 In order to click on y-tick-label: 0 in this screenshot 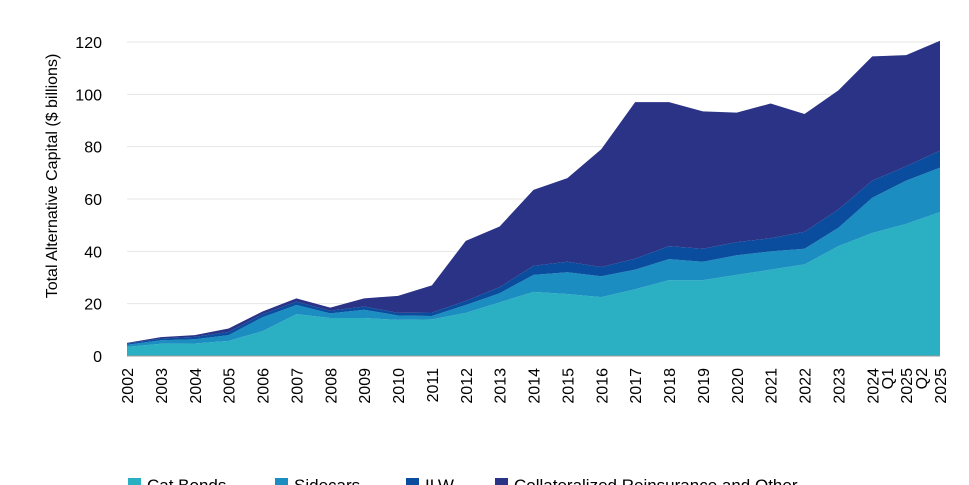, I will do `click(97, 357)`.